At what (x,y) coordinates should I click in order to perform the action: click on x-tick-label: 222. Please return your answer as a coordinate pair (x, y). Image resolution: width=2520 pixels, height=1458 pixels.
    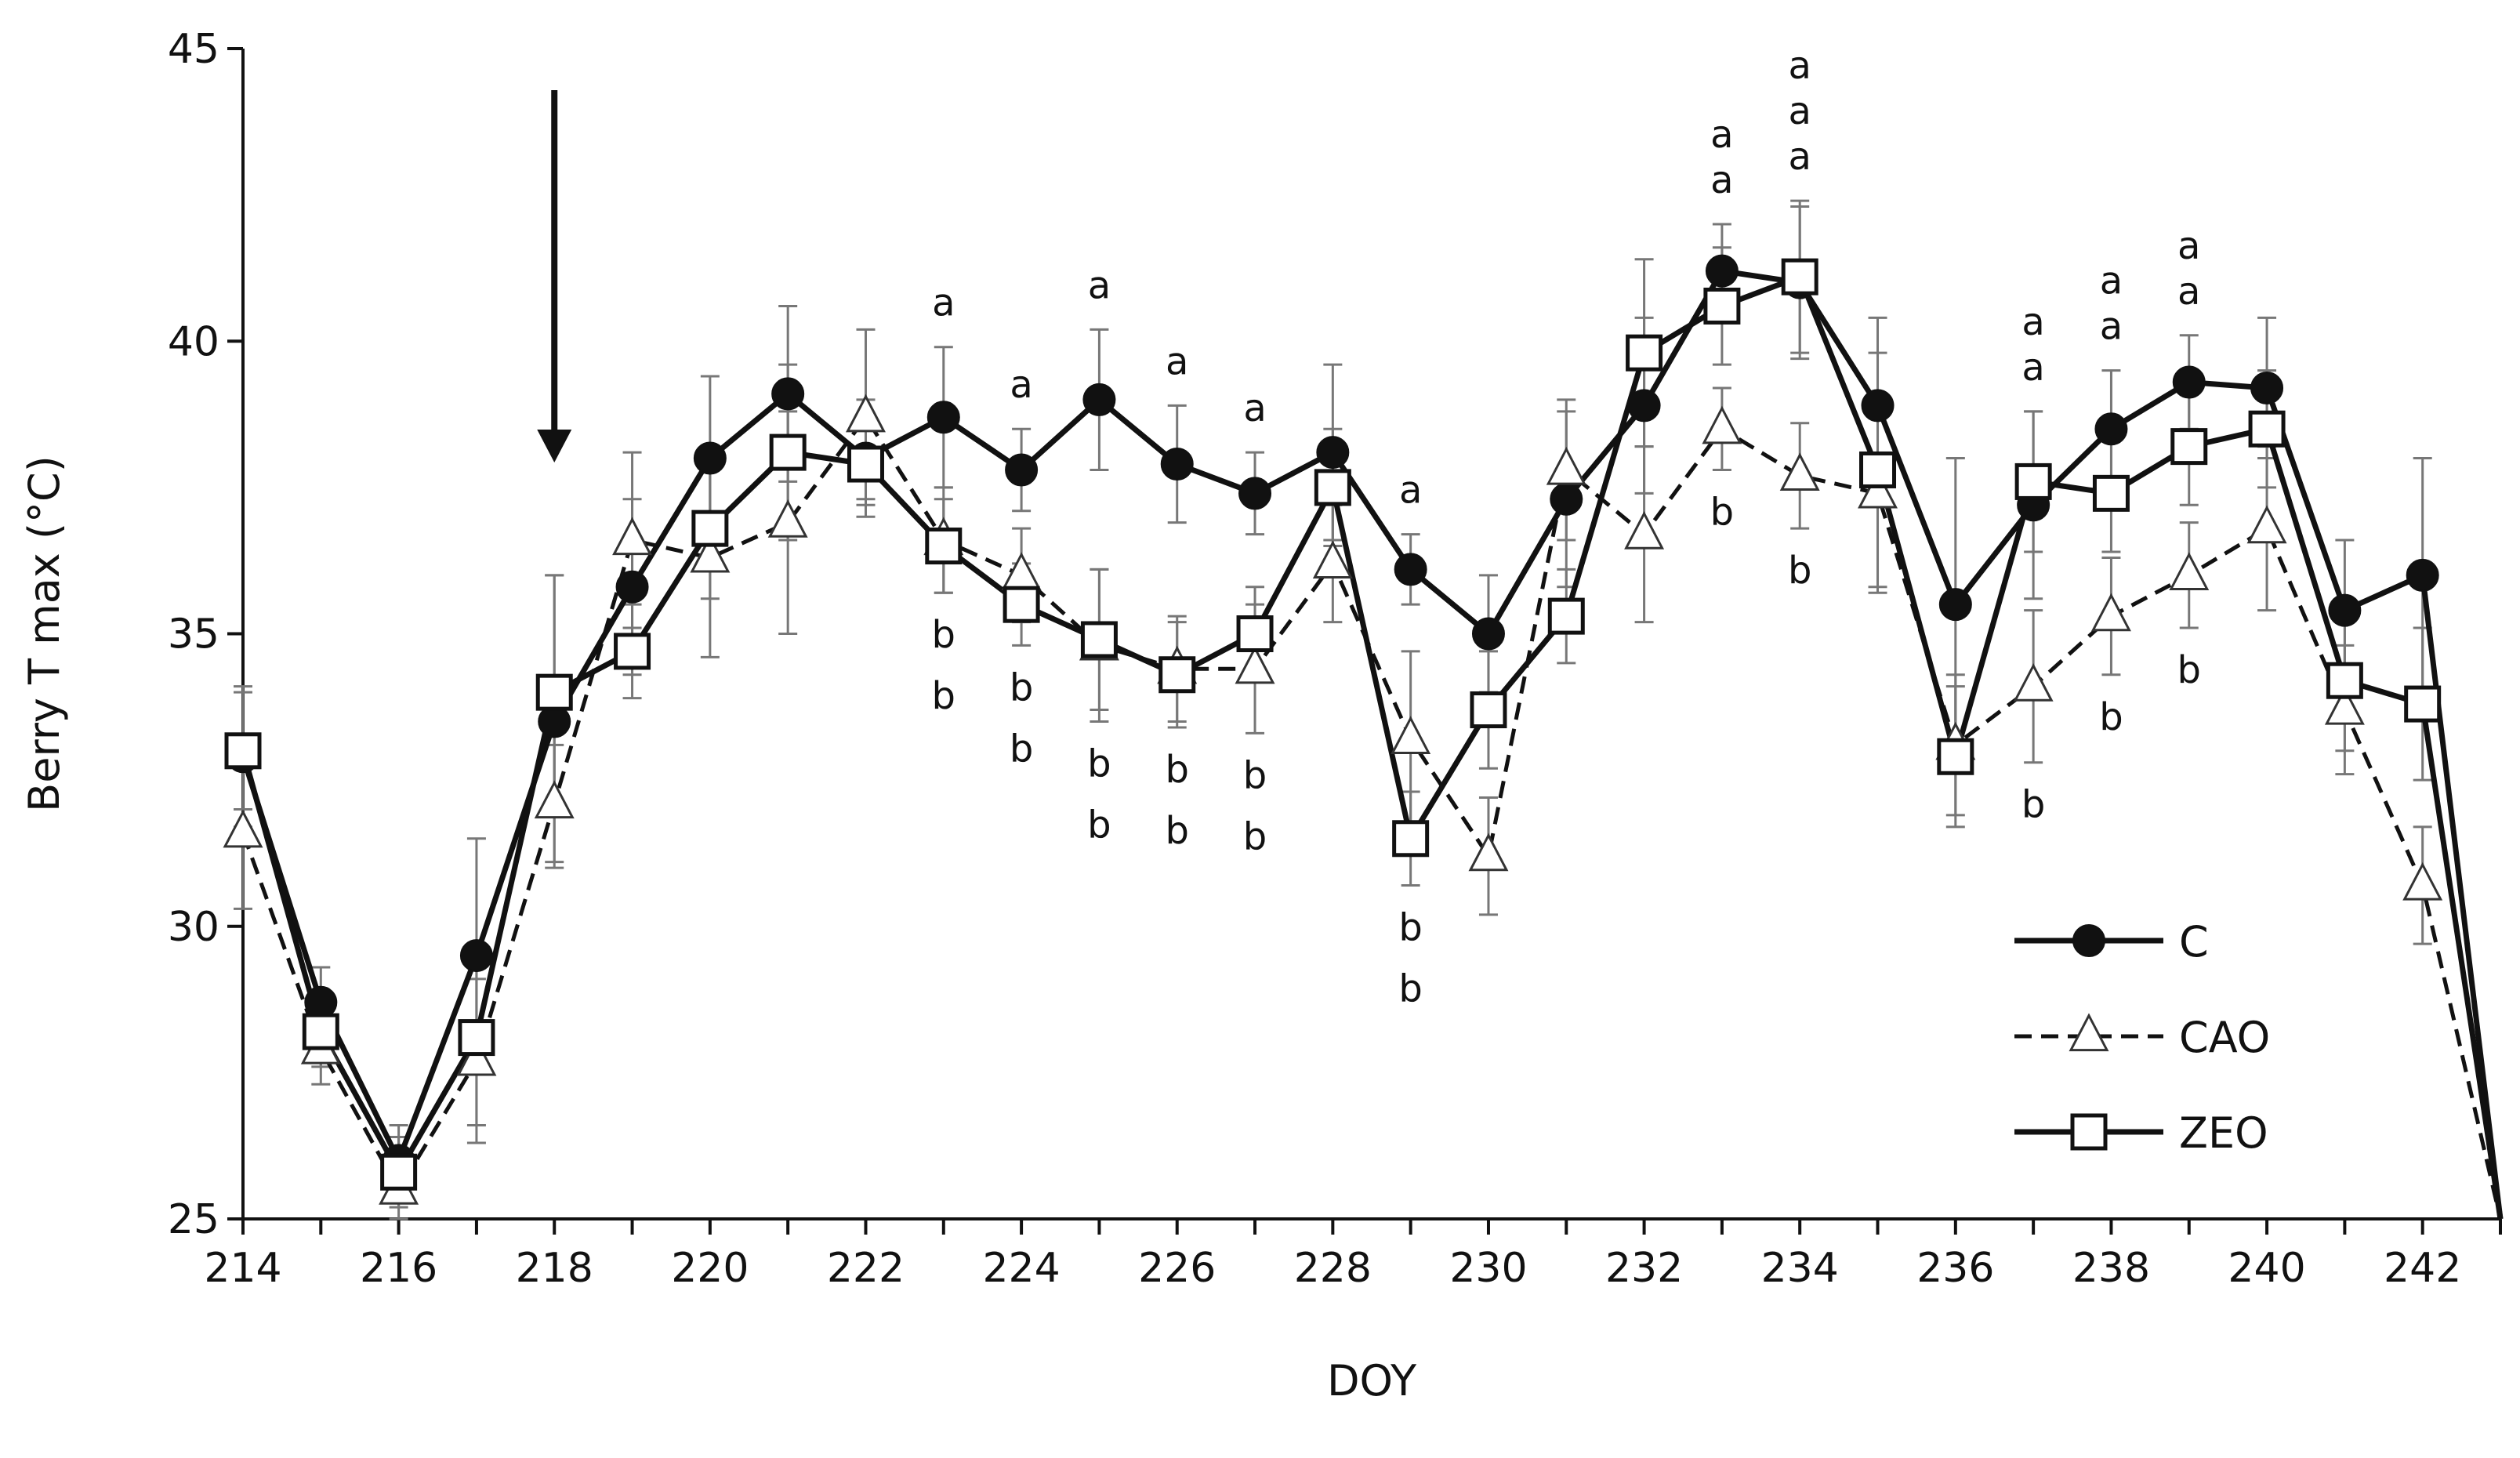
    Looking at the image, I should click on (866, 1268).